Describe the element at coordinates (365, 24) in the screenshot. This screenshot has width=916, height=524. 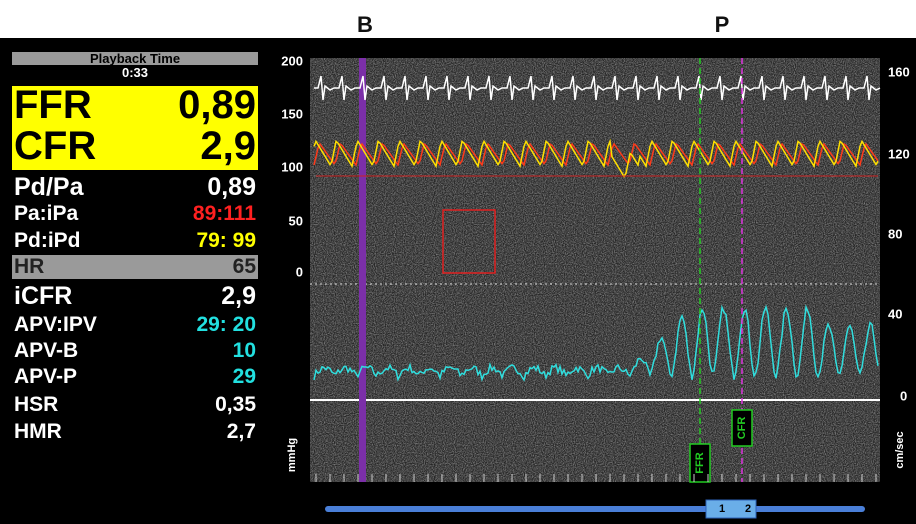
I see `marker-label: B` at that location.